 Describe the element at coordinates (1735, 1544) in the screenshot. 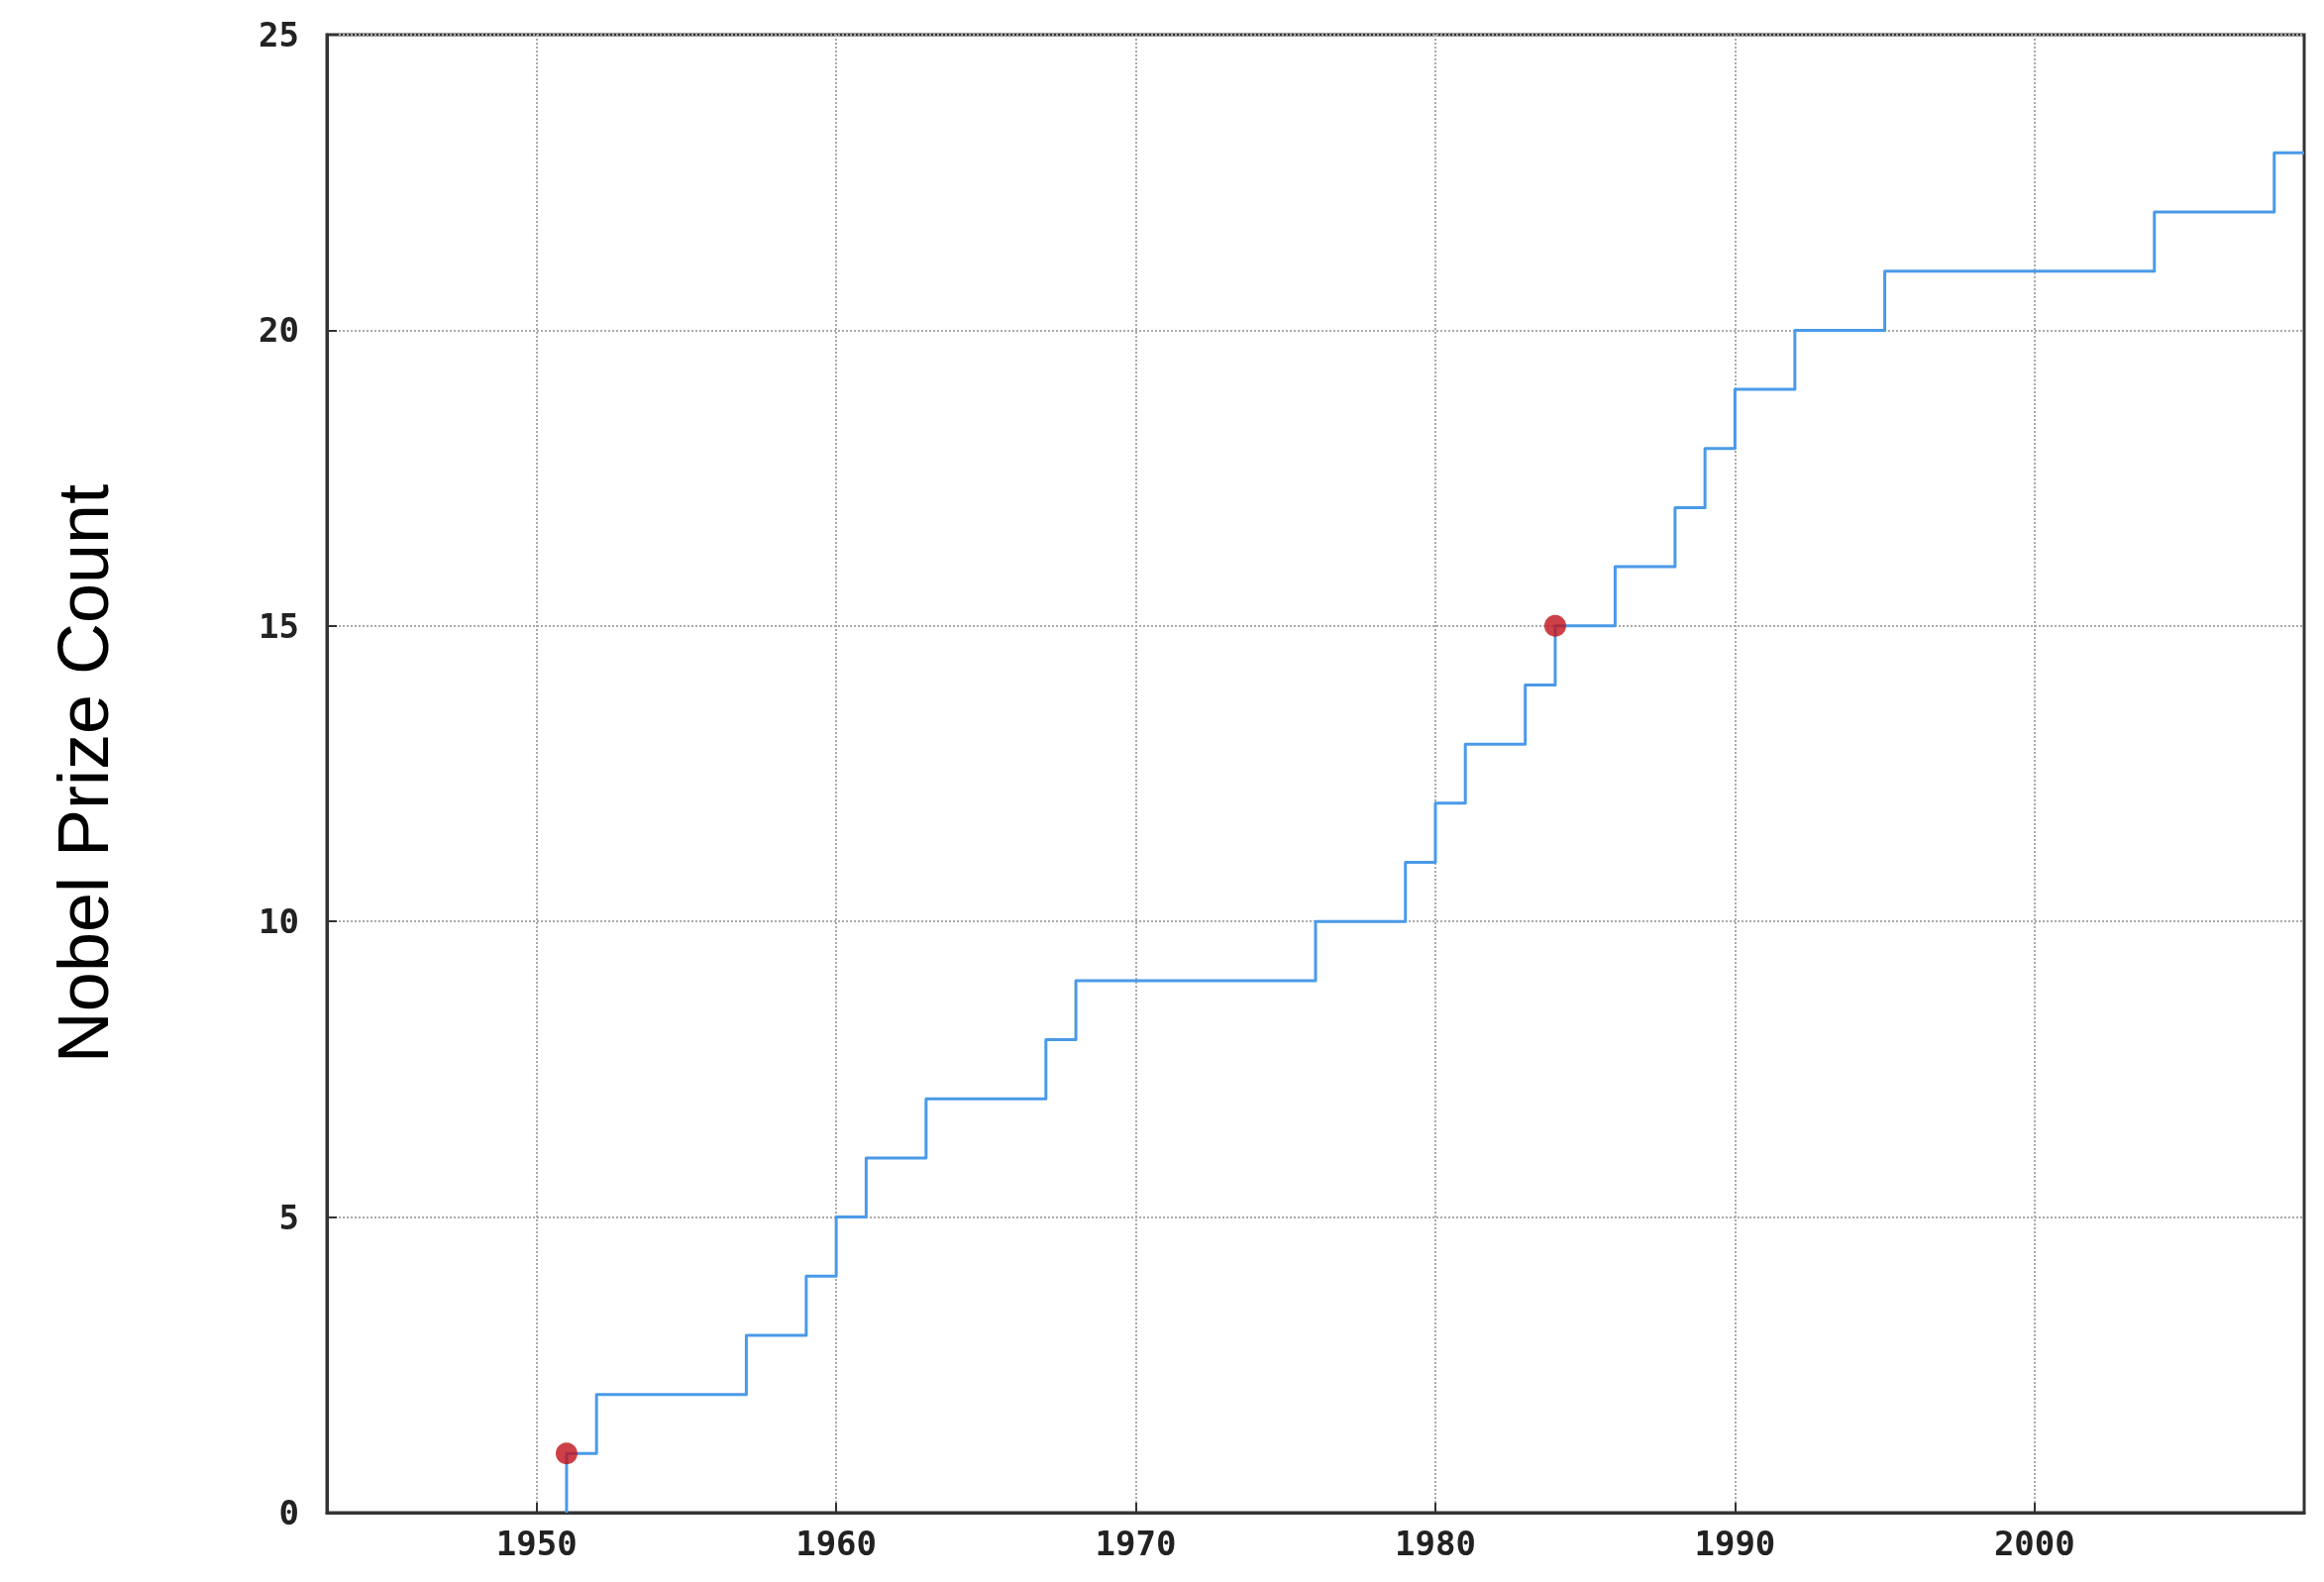

I see `x-tick-label: 1990` at that location.